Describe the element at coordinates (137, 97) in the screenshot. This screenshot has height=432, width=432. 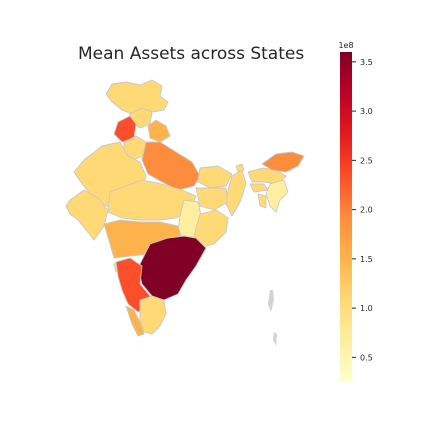
I see `region-jammu-kashmir` at that location.